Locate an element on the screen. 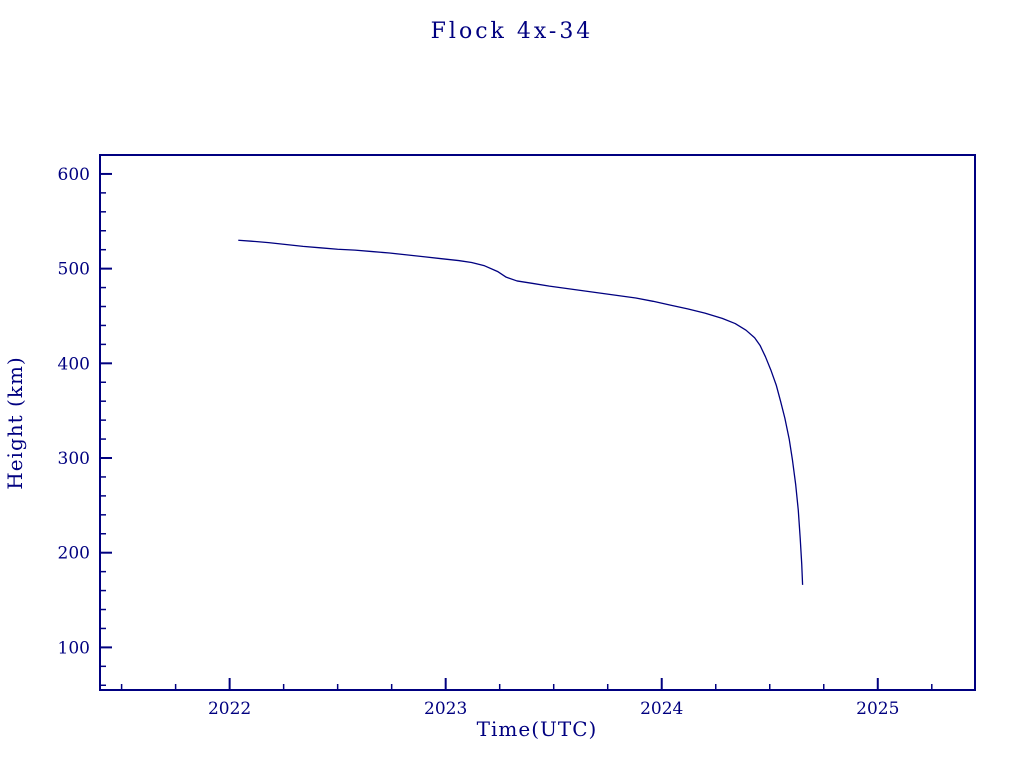  x-tick-label: 2024 is located at coordinates (661, 709).